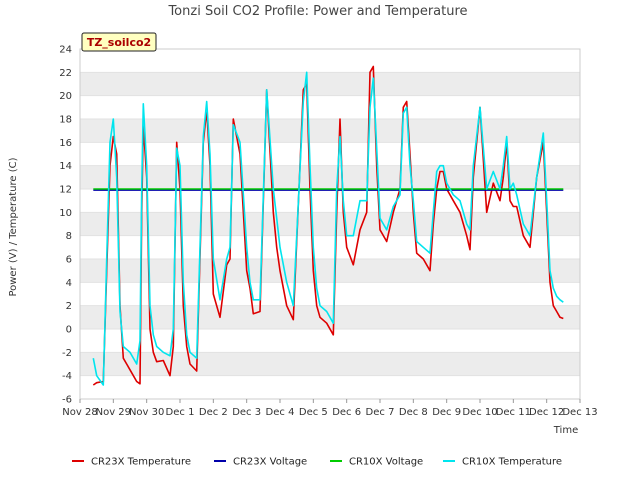  Describe the element at coordinates (13, 226) in the screenshot. I see `y-axis-title: Power (V) / Temperature (C)` at that location.